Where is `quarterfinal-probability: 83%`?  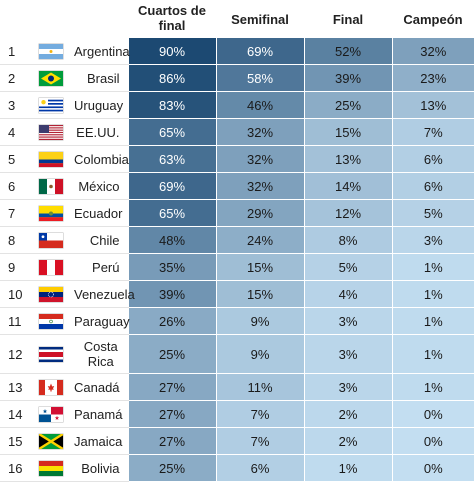
quarterfinal-probability: 83% is located at coordinates (171, 105).